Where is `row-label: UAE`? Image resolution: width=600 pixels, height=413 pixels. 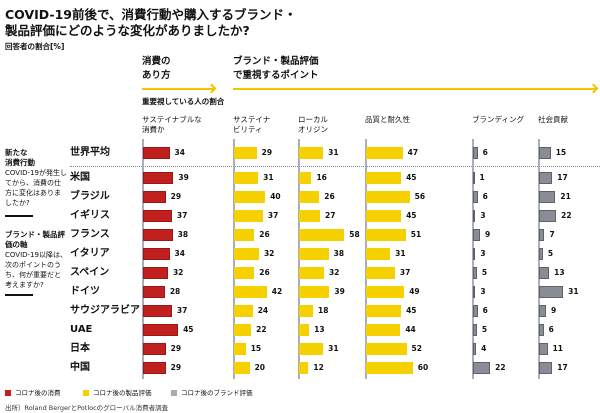 row-label: UAE is located at coordinates (81, 329).